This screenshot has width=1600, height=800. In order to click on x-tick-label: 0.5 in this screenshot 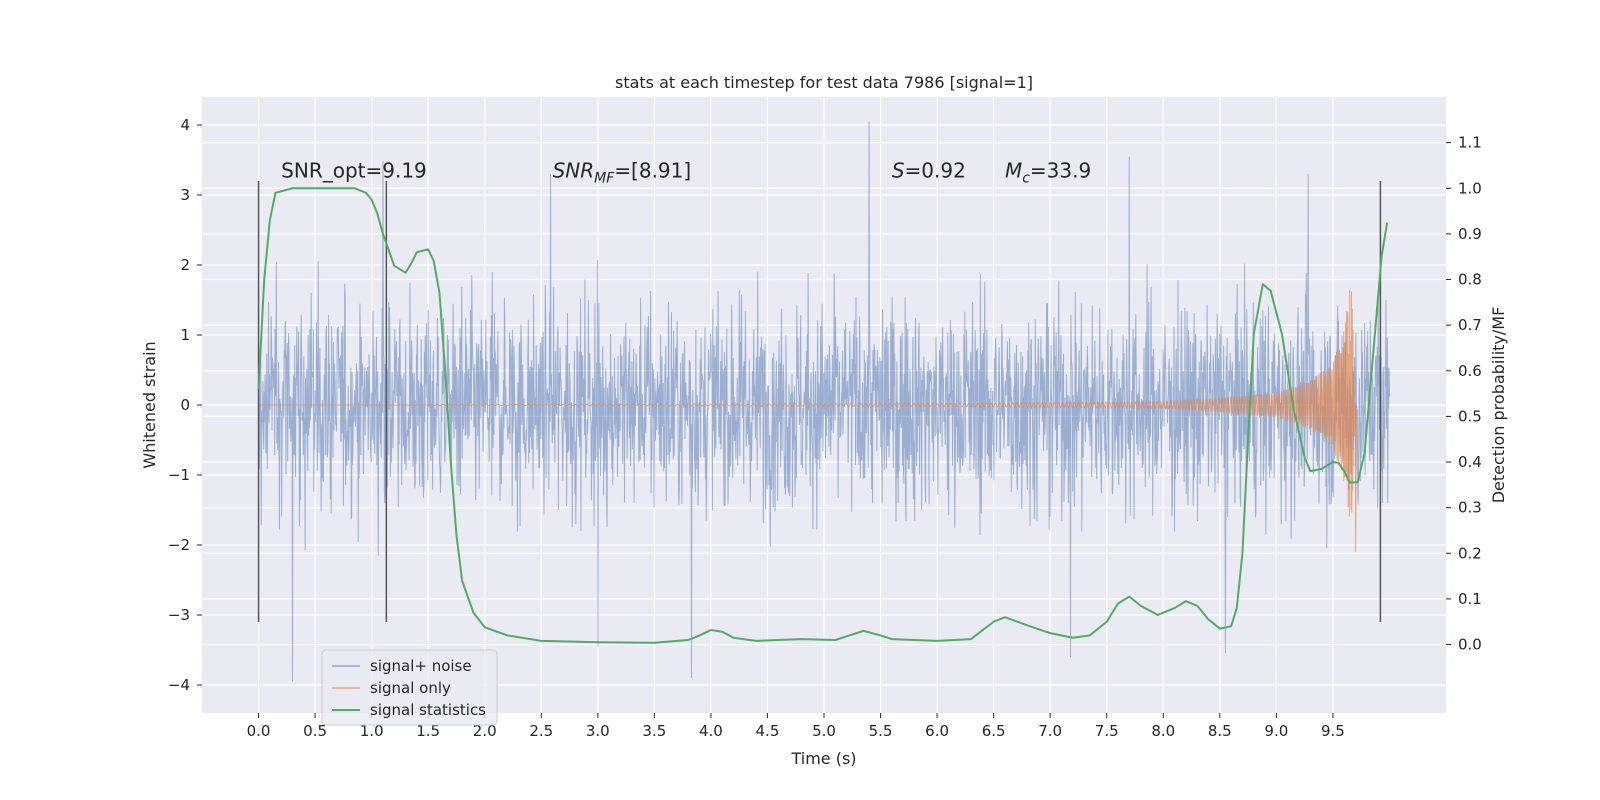, I will do `click(315, 731)`.